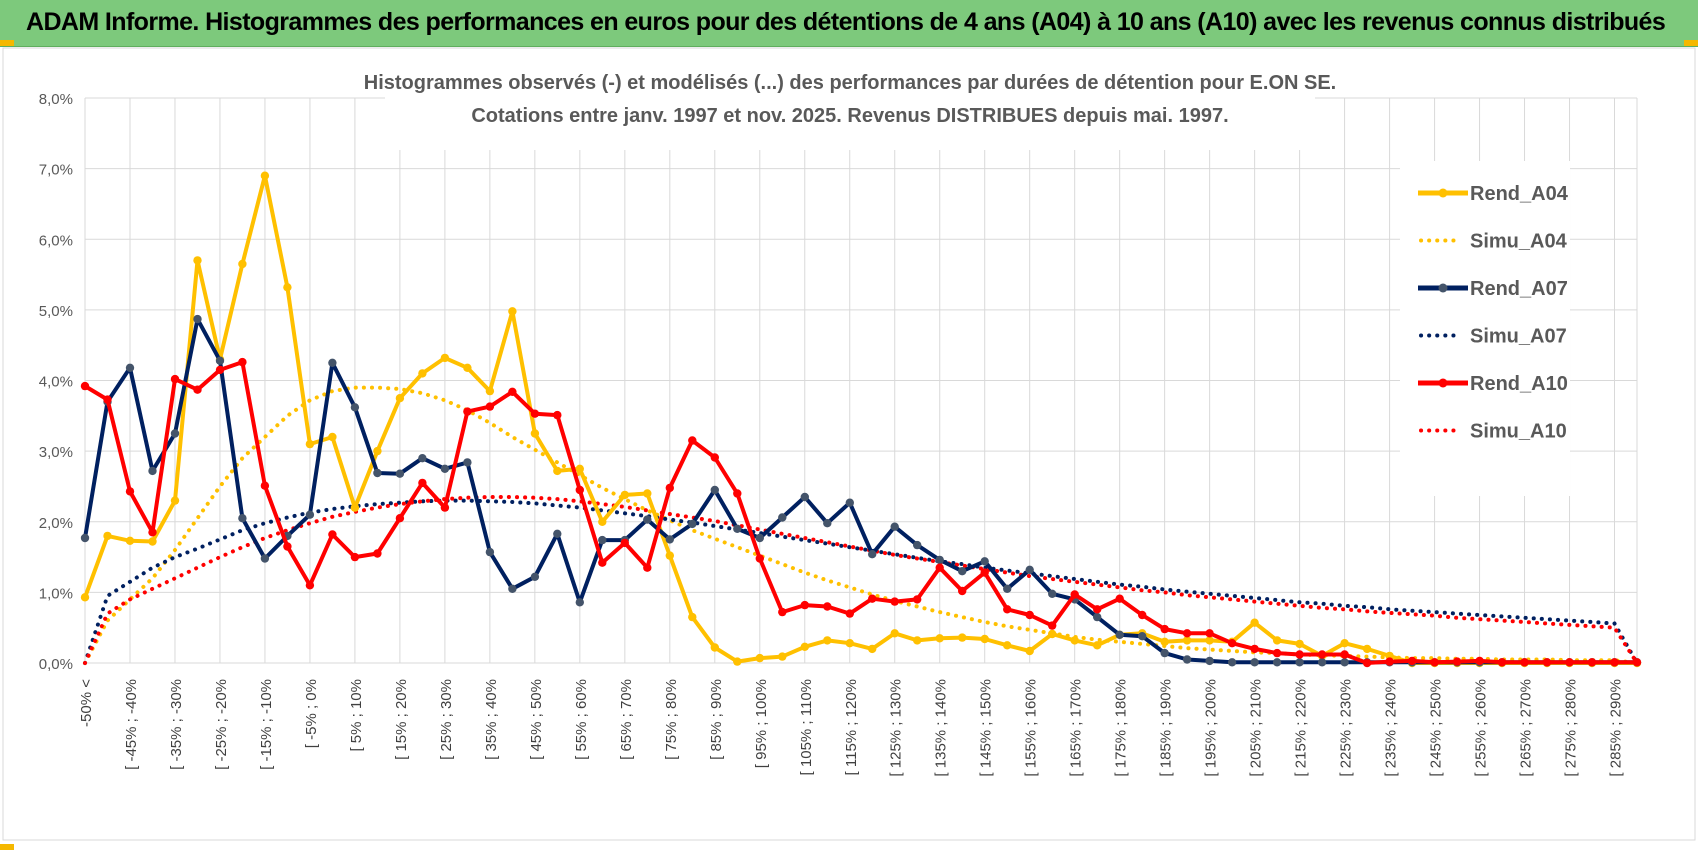 The image size is (1698, 854). I want to click on legend-marker-Rend_A07, so click(1443, 288).